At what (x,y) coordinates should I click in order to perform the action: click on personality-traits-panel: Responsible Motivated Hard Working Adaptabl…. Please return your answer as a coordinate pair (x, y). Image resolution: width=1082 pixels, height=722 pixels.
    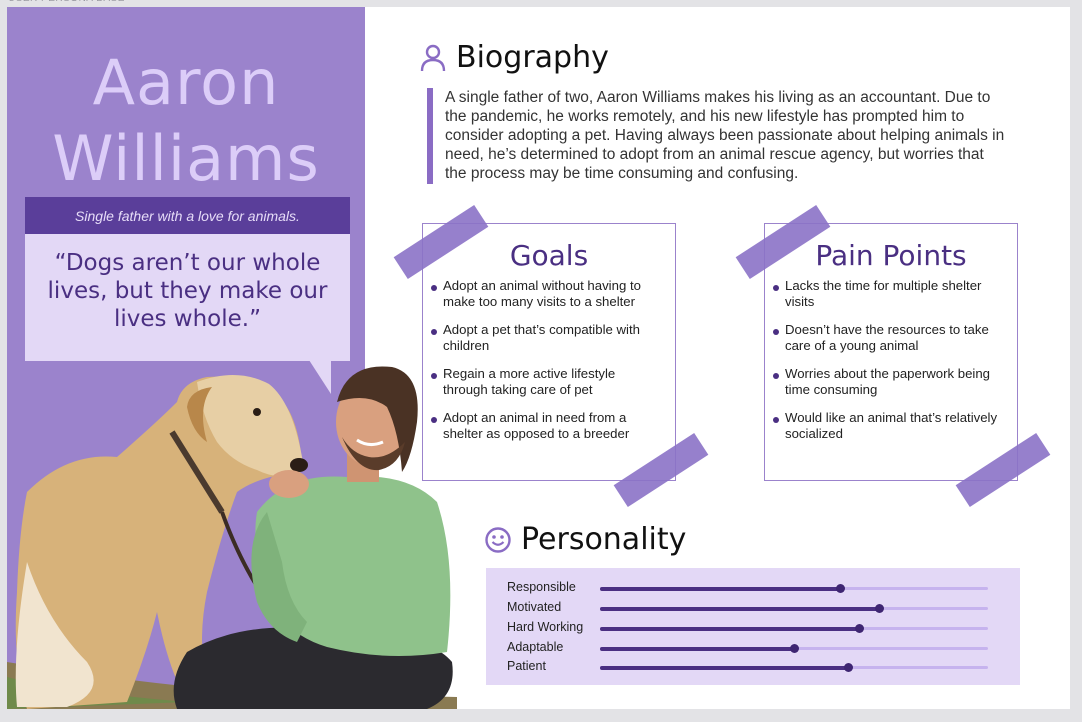
    Looking at the image, I should click on (753, 626).